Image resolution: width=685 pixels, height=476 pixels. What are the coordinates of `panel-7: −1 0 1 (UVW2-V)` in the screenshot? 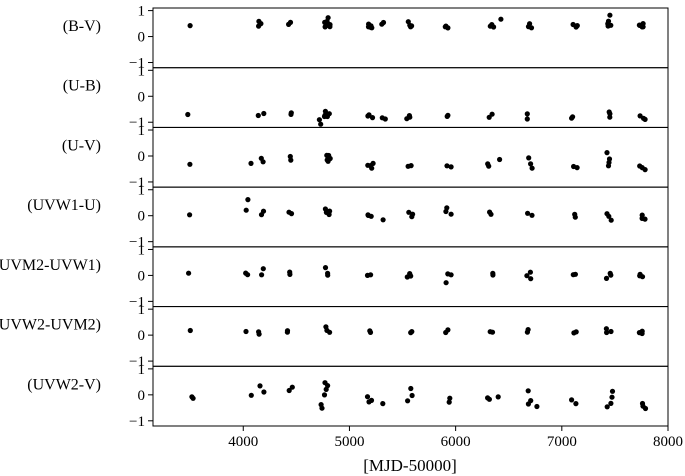 It's located at (347, 396).